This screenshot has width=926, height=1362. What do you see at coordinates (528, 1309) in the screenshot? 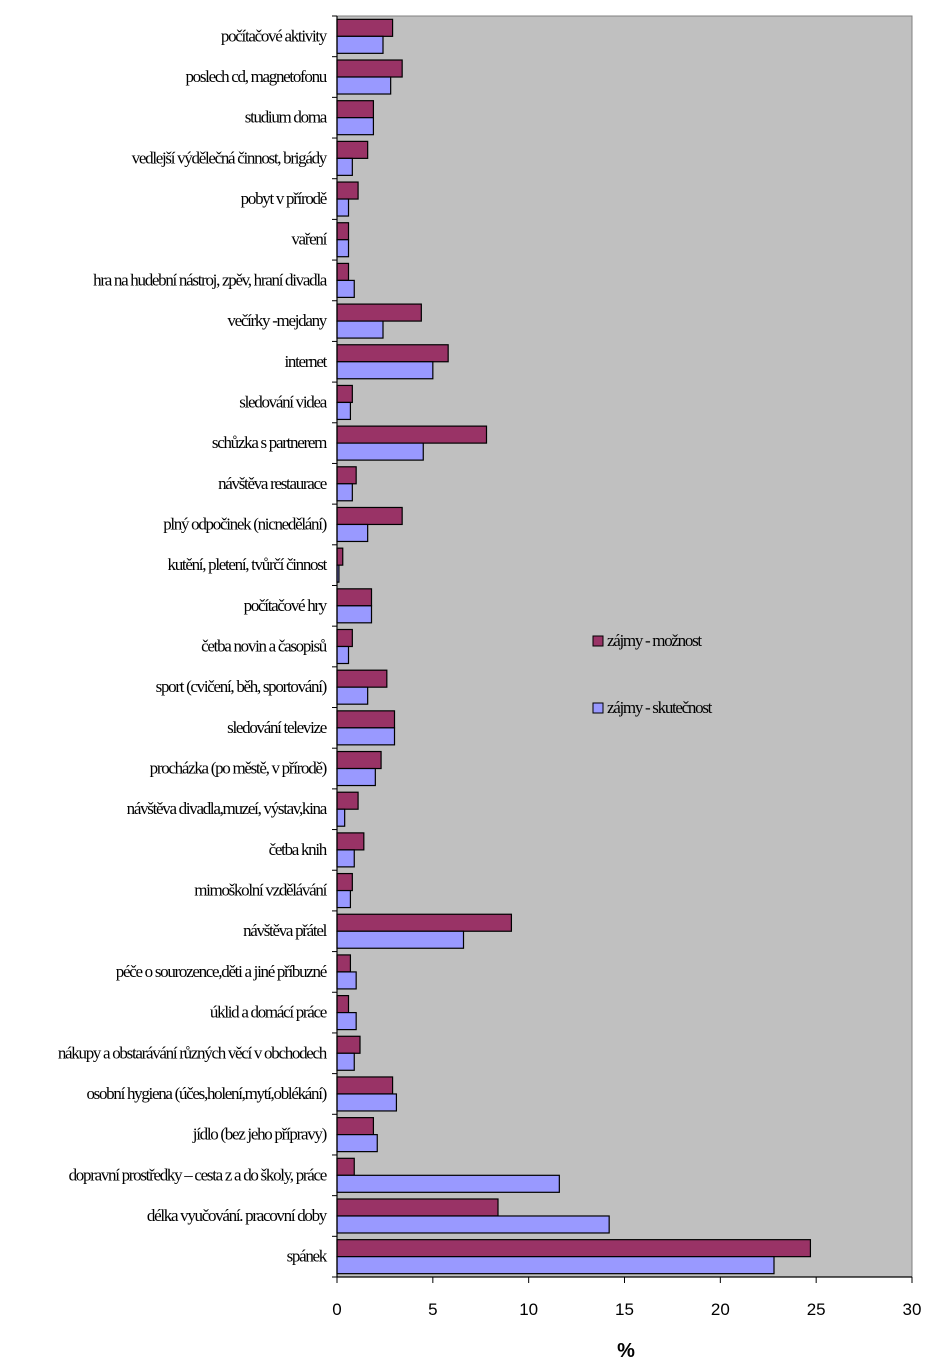
I see `x-tick-label: 10` at bounding box center [528, 1309].